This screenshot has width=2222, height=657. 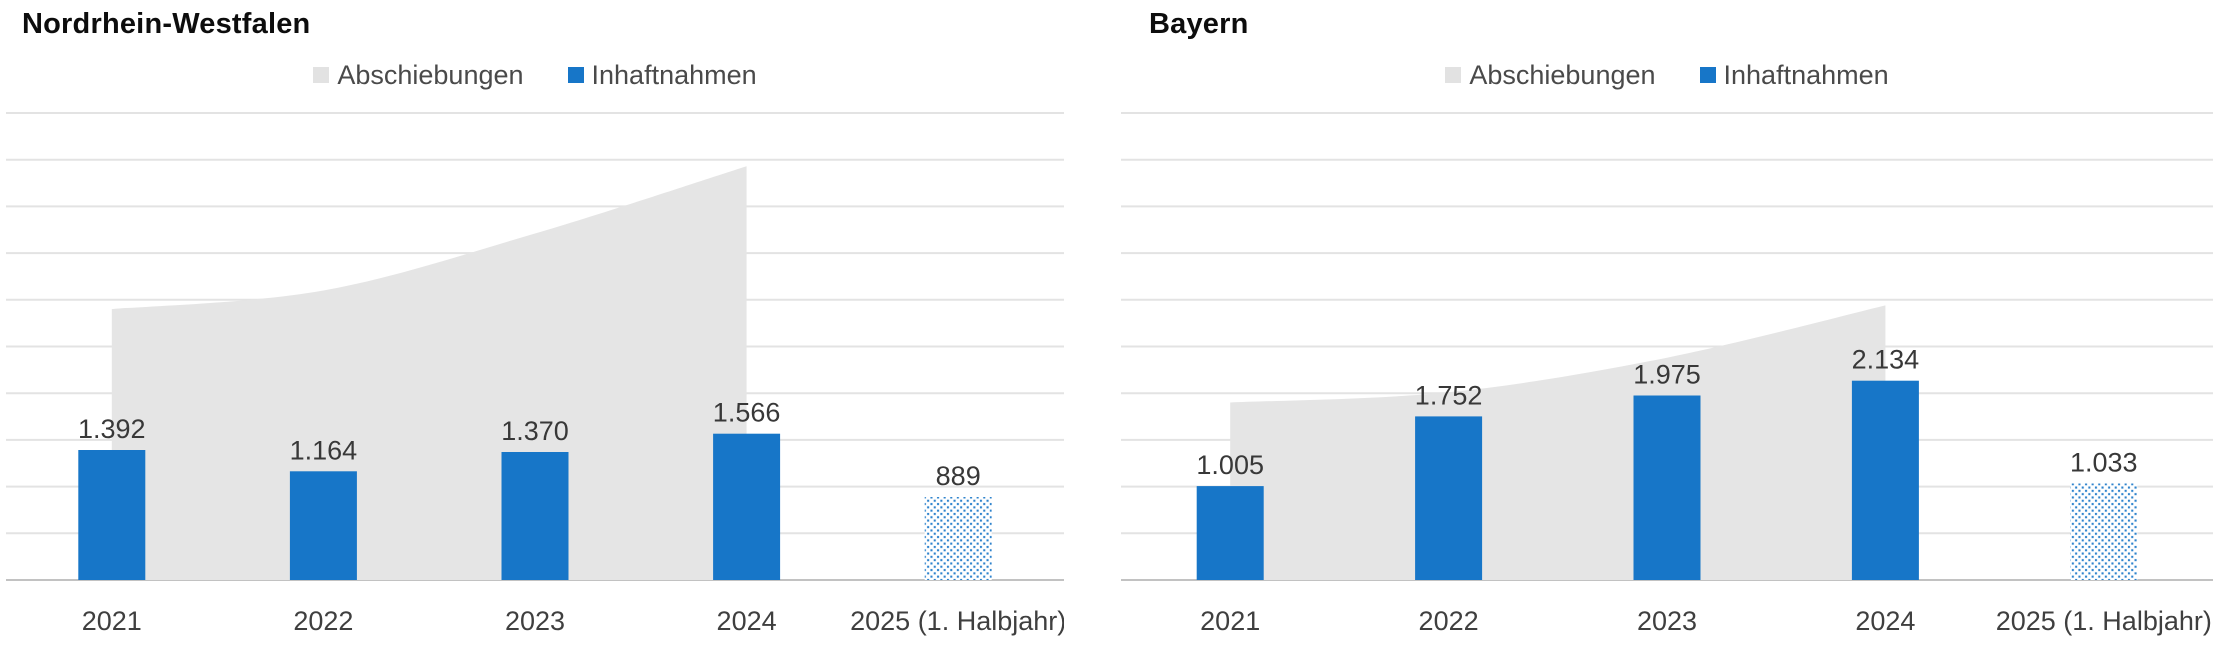 What do you see at coordinates (1199, 24) in the screenshot?
I see `chart-title: Bayern` at bounding box center [1199, 24].